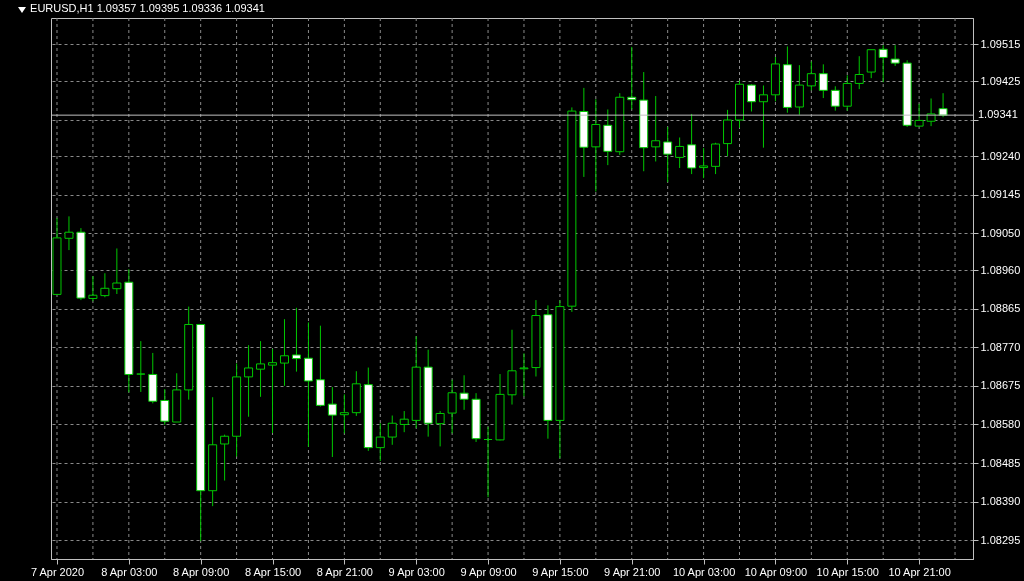 Image resolution: width=1024 pixels, height=581 pixels. What do you see at coordinates (1000, 423) in the screenshot?
I see `y-tick-label: 1.08580` at bounding box center [1000, 423].